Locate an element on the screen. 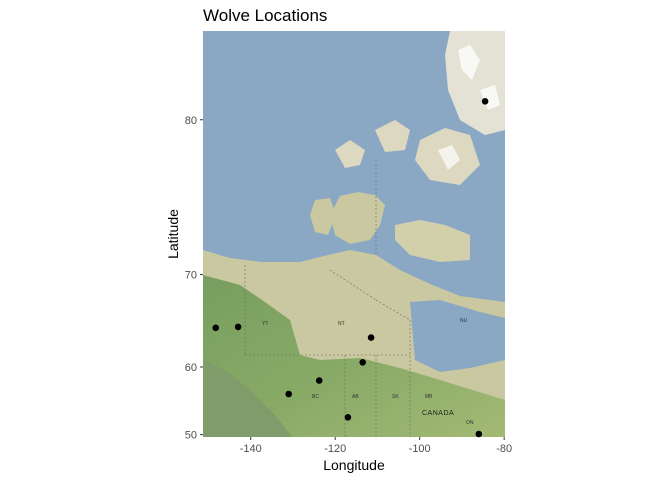 The height and width of the screenshot is (480, 672). x-tick-label: -120 is located at coordinates (335, 449).